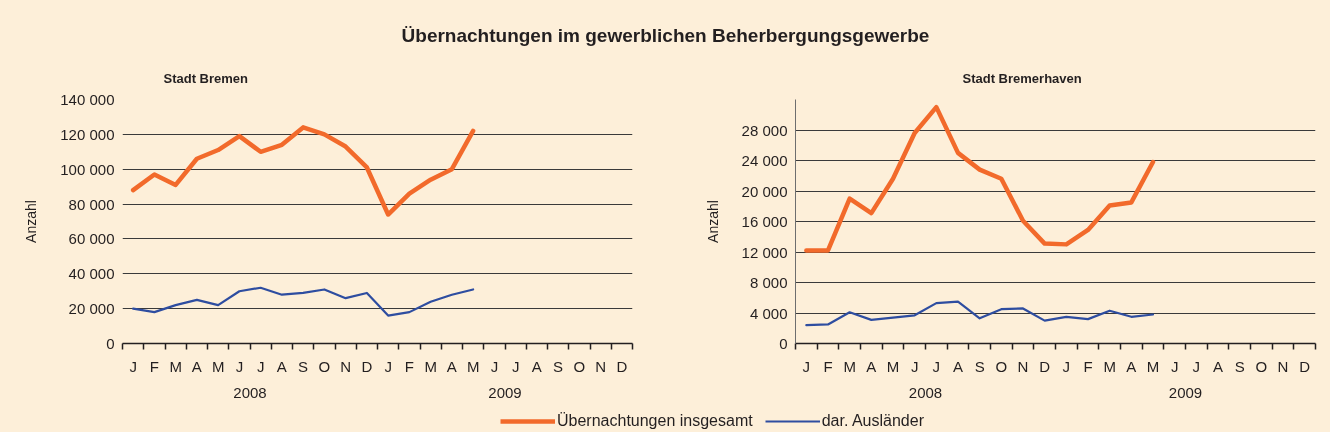 This screenshot has width=1330, height=432. What do you see at coordinates (768, 282) in the screenshot?
I see `y-tick-label: 8 000` at bounding box center [768, 282].